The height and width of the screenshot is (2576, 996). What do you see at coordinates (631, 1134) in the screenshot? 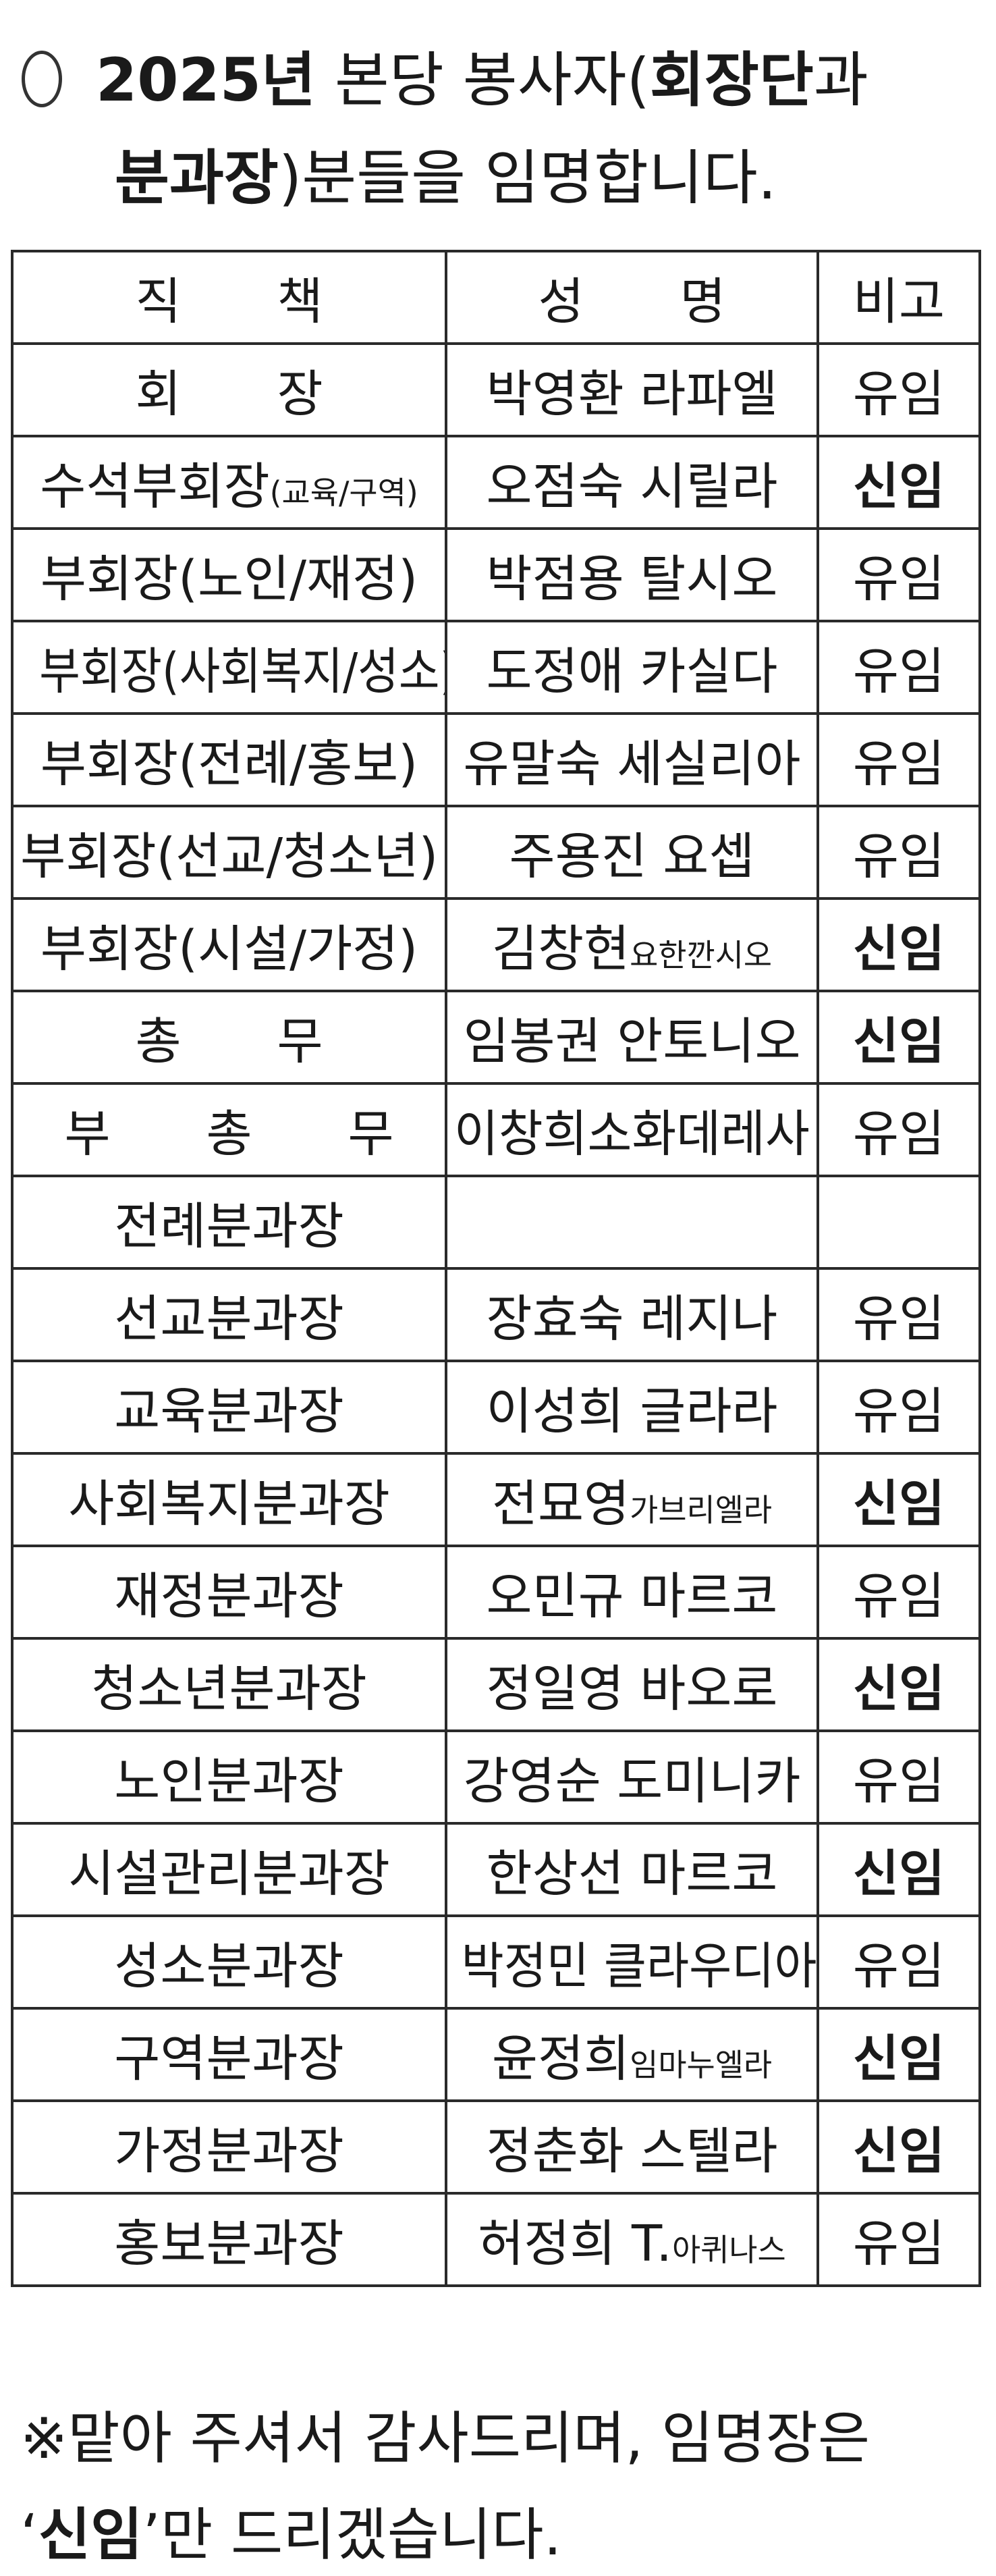
I see `name-cell-main: 이창희소화데레사` at bounding box center [631, 1134].